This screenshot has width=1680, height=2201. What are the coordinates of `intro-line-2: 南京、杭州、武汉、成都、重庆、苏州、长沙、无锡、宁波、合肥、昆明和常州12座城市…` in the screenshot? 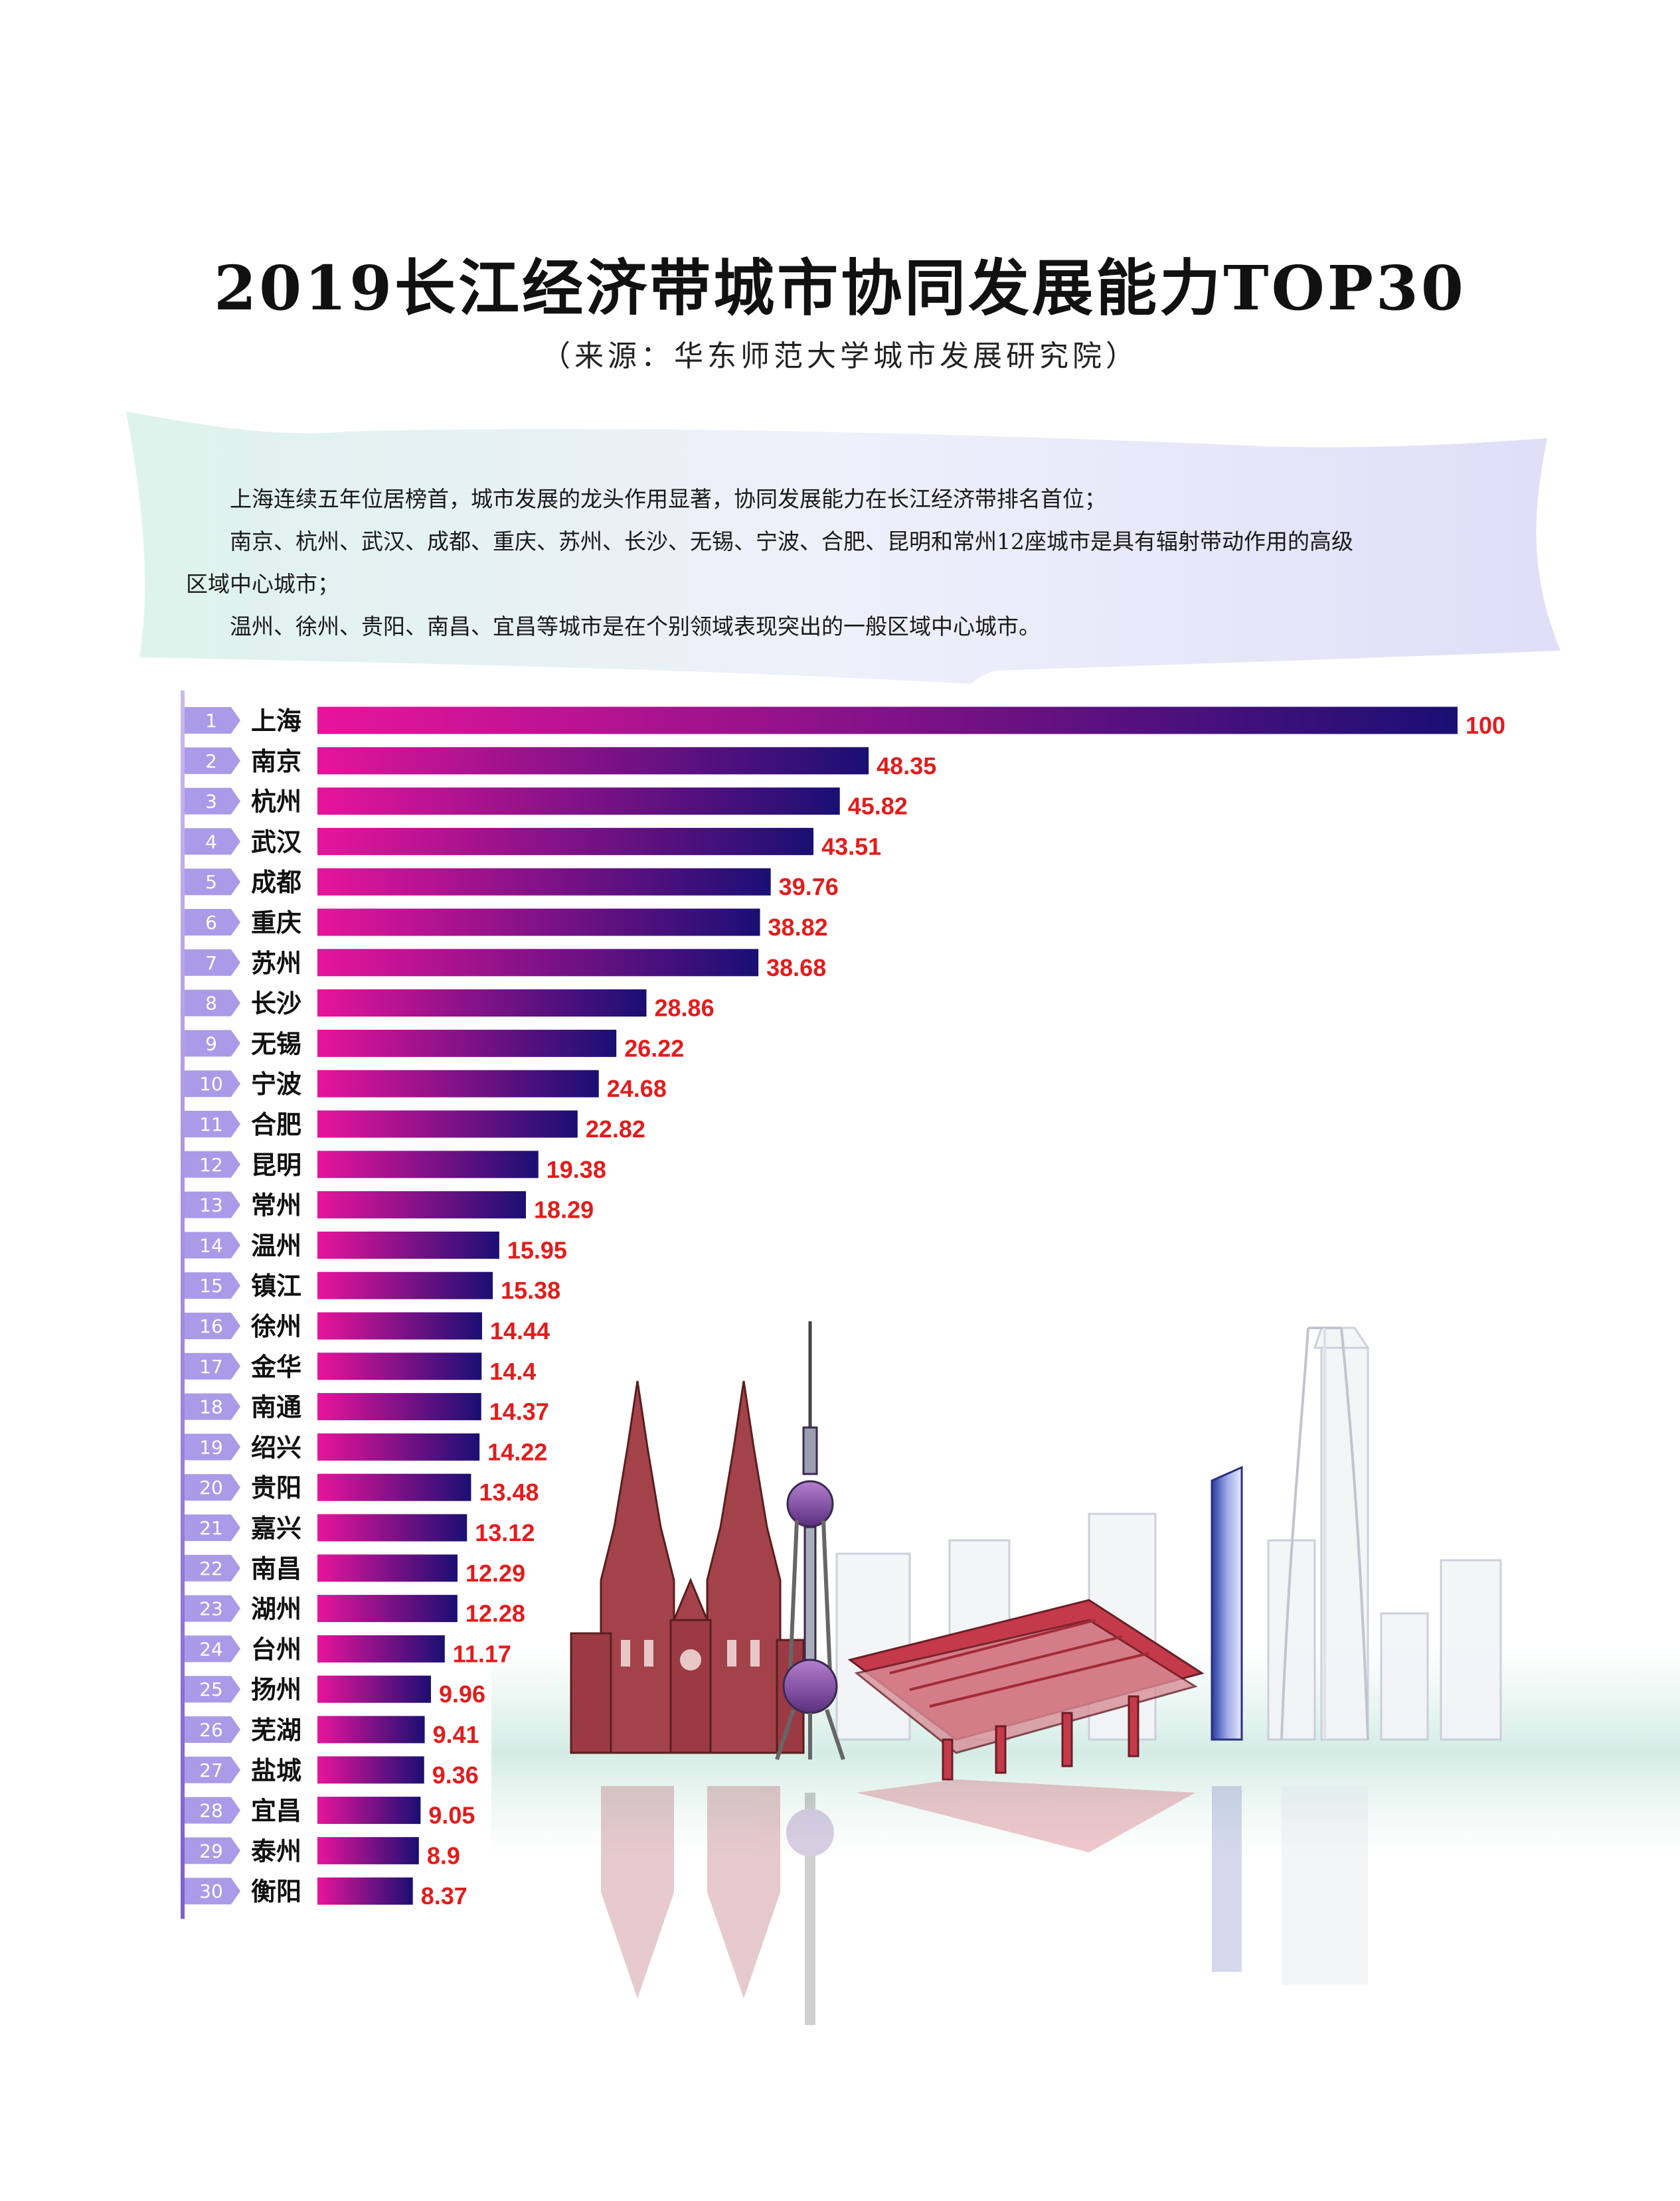 It's located at (791, 541).